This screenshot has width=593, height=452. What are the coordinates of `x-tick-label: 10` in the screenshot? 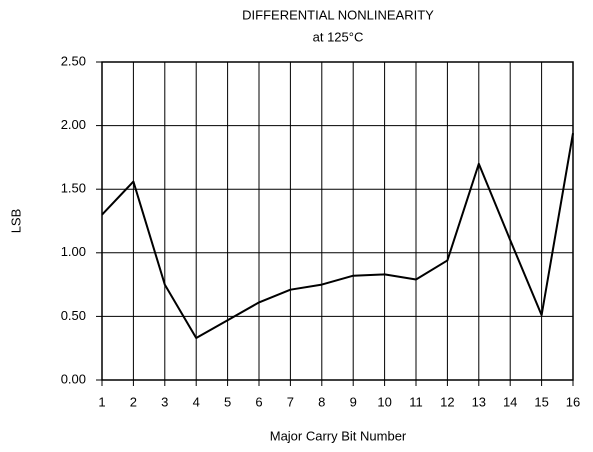 It's located at (384, 401).